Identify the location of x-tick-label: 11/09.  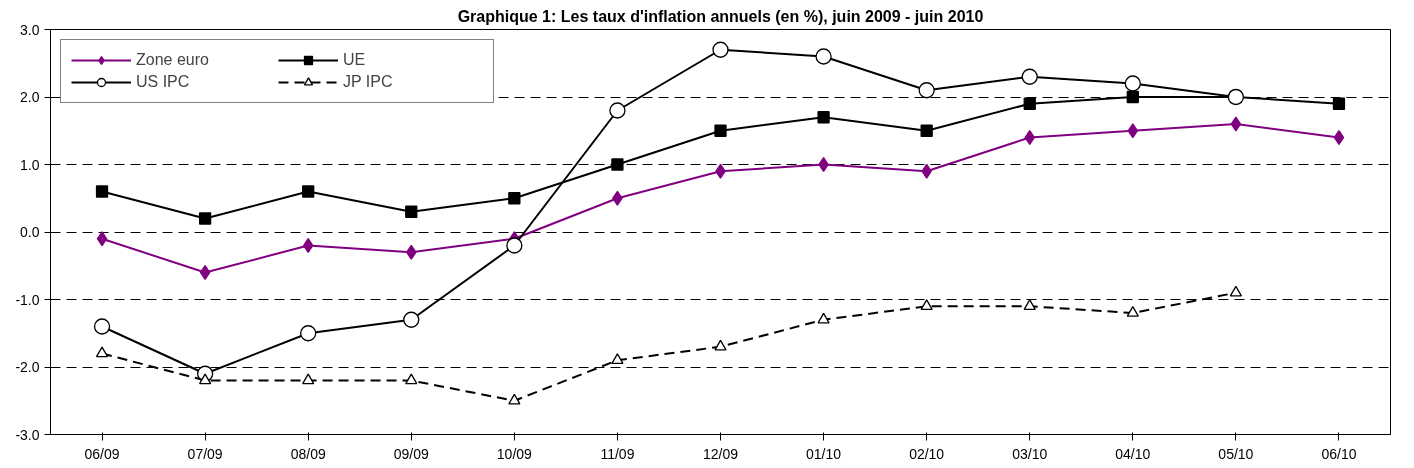
(617, 453).